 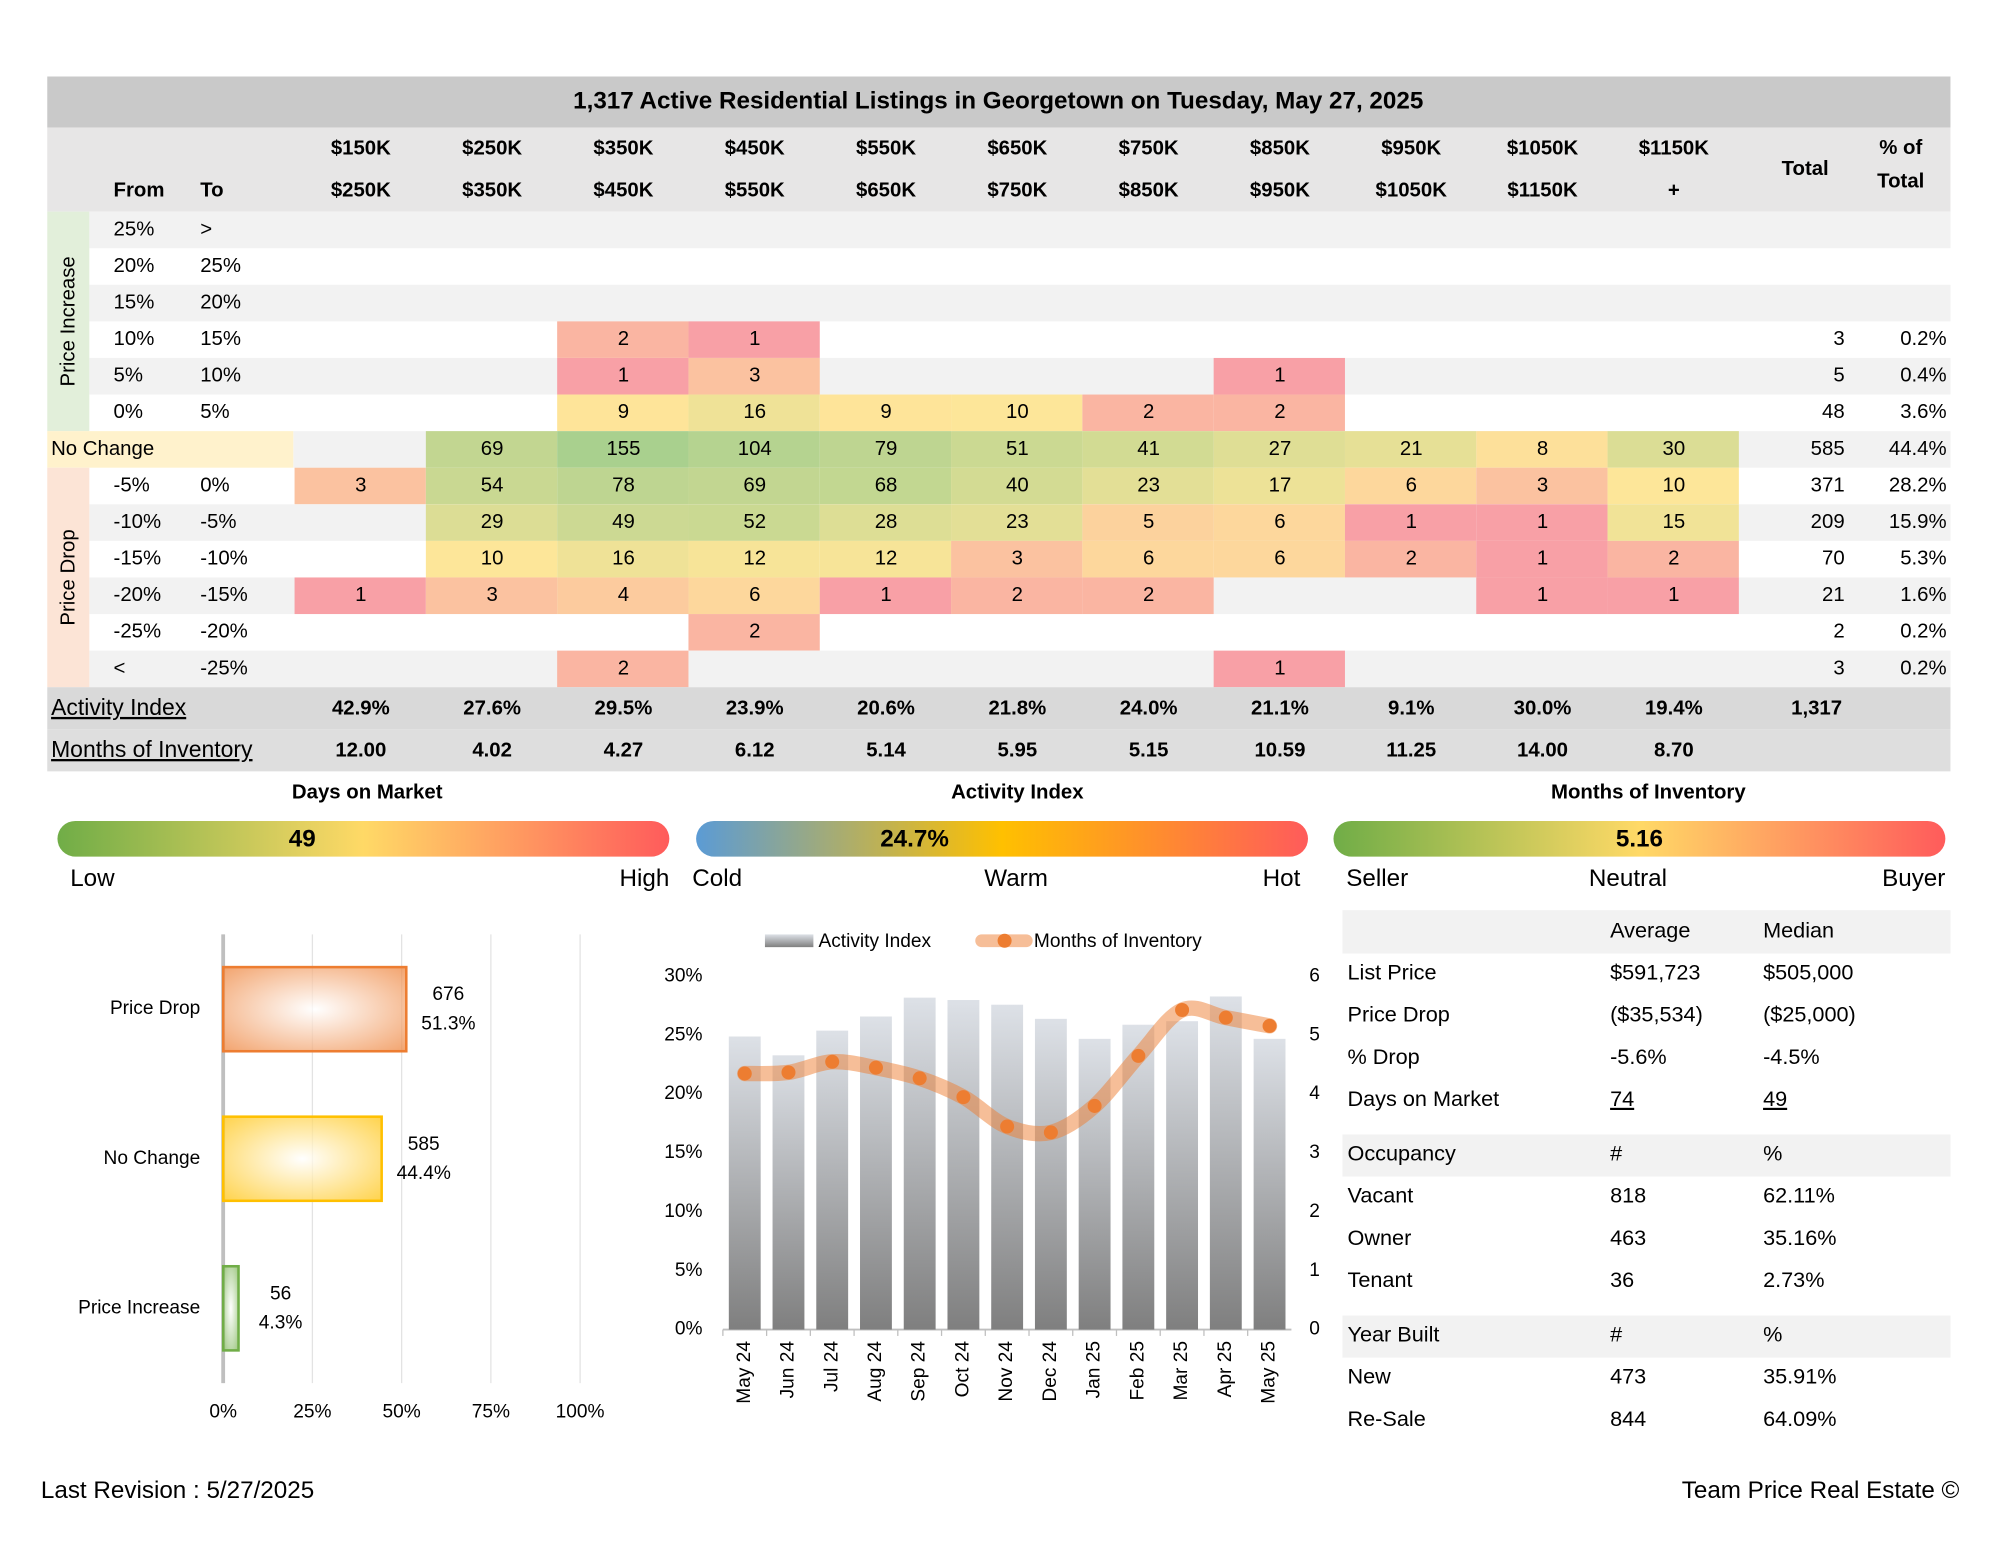 I want to click on col-header-top: $450K, so click(x=755, y=149).